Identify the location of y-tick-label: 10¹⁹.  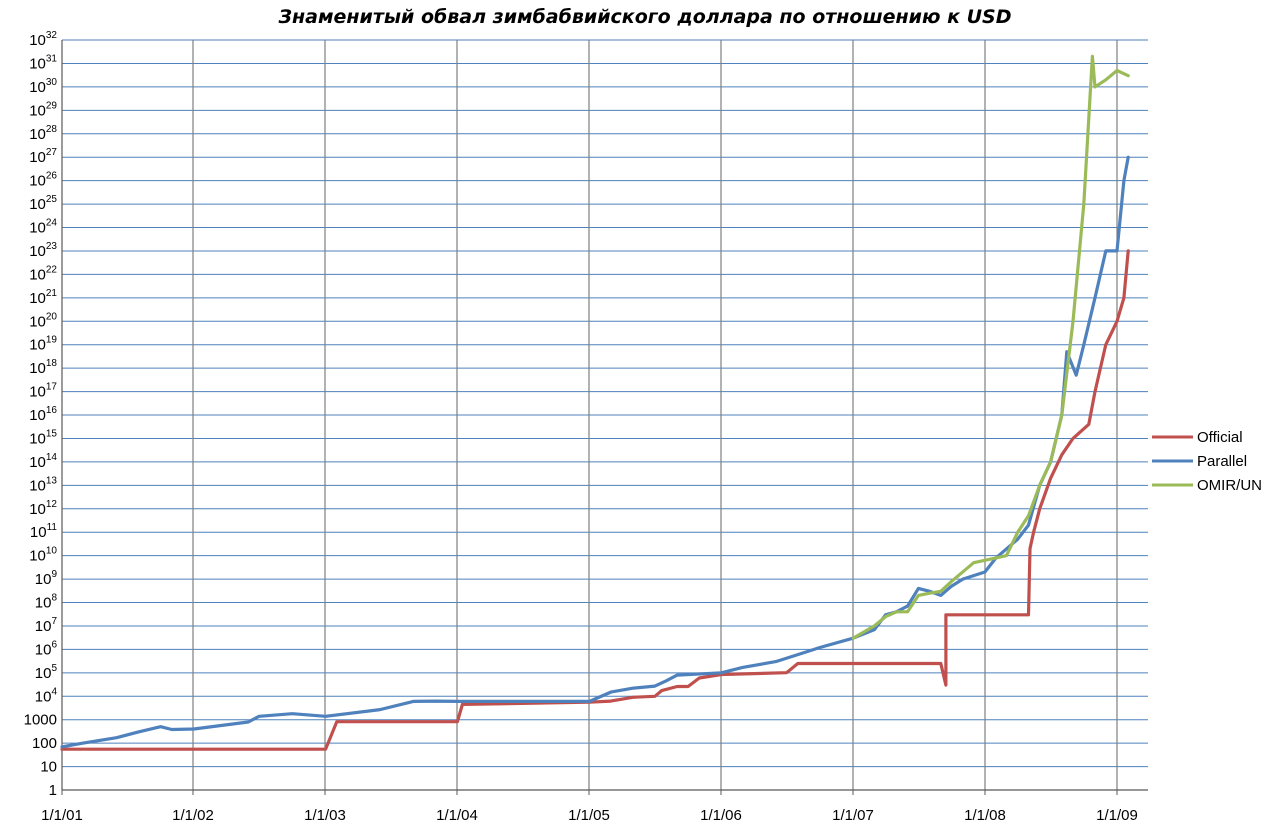
(43, 344).